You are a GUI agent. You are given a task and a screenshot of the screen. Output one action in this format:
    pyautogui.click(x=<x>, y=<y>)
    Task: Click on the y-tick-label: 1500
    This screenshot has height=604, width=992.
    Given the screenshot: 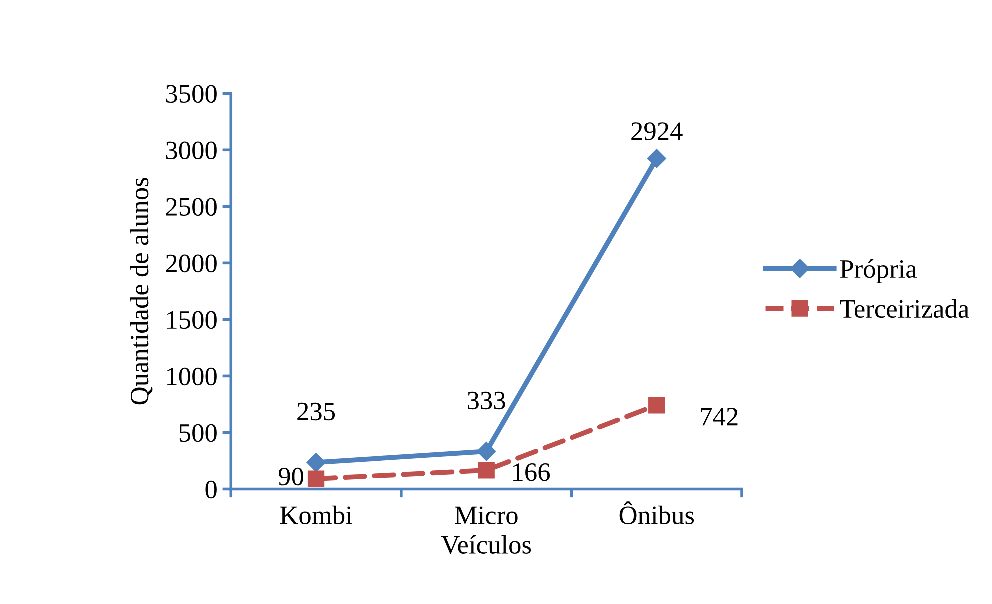 What is the action you would take?
    pyautogui.click(x=192, y=320)
    